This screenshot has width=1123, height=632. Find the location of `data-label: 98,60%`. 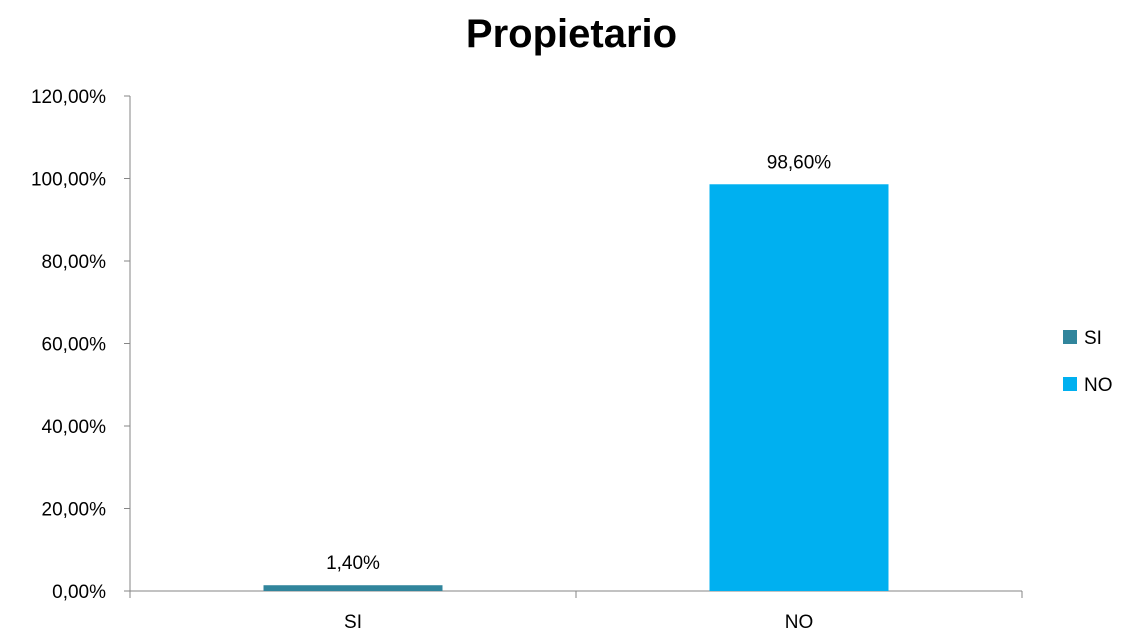

data-label: 98,60% is located at coordinates (799, 162).